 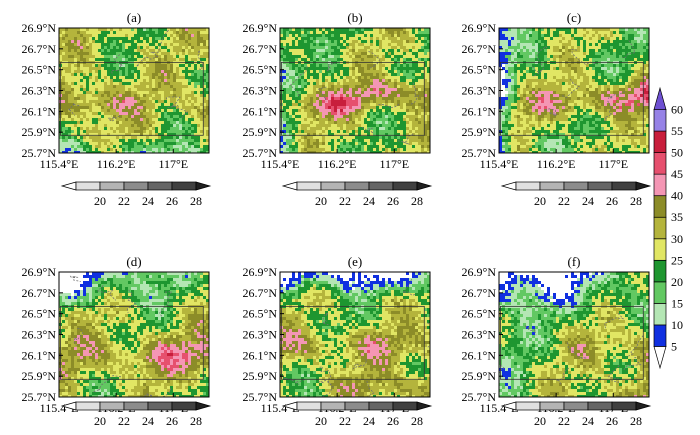 What do you see at coordinates (677, 217) in the screenshot?
I see `colorbar-tick-label: 35` at bounding box center [677, 217].